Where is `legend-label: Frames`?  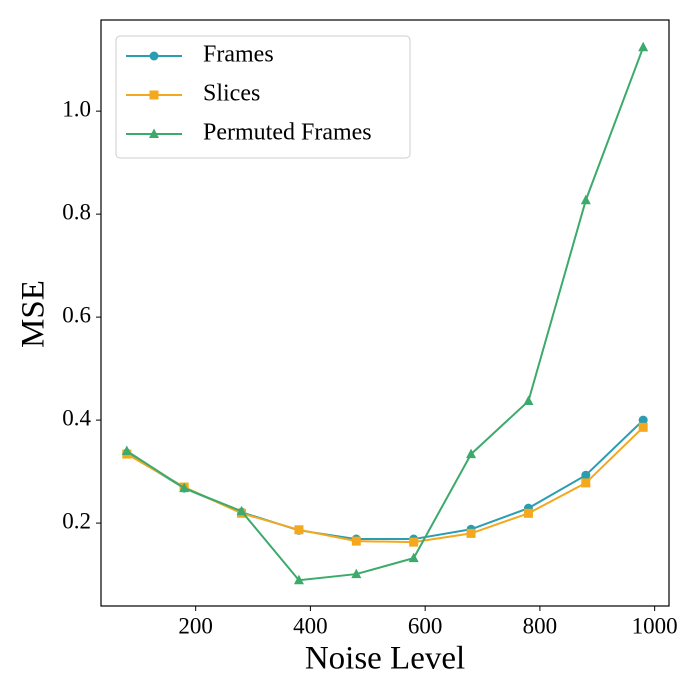 legend-label: Frames is located at coordinates (238, 55).